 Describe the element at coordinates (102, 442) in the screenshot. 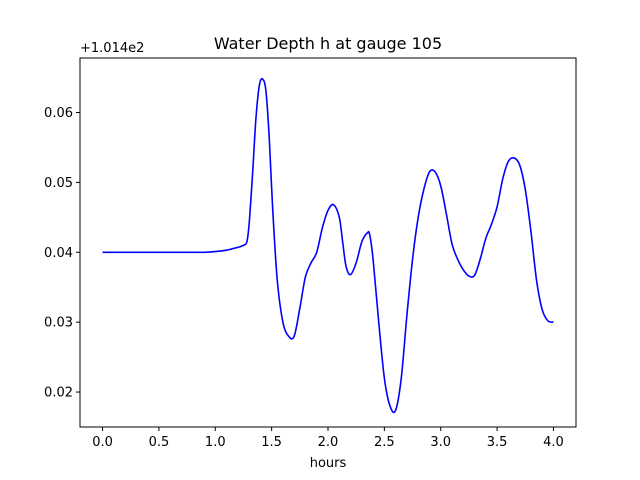

I see `x-tick-label: 0.0` at that location.